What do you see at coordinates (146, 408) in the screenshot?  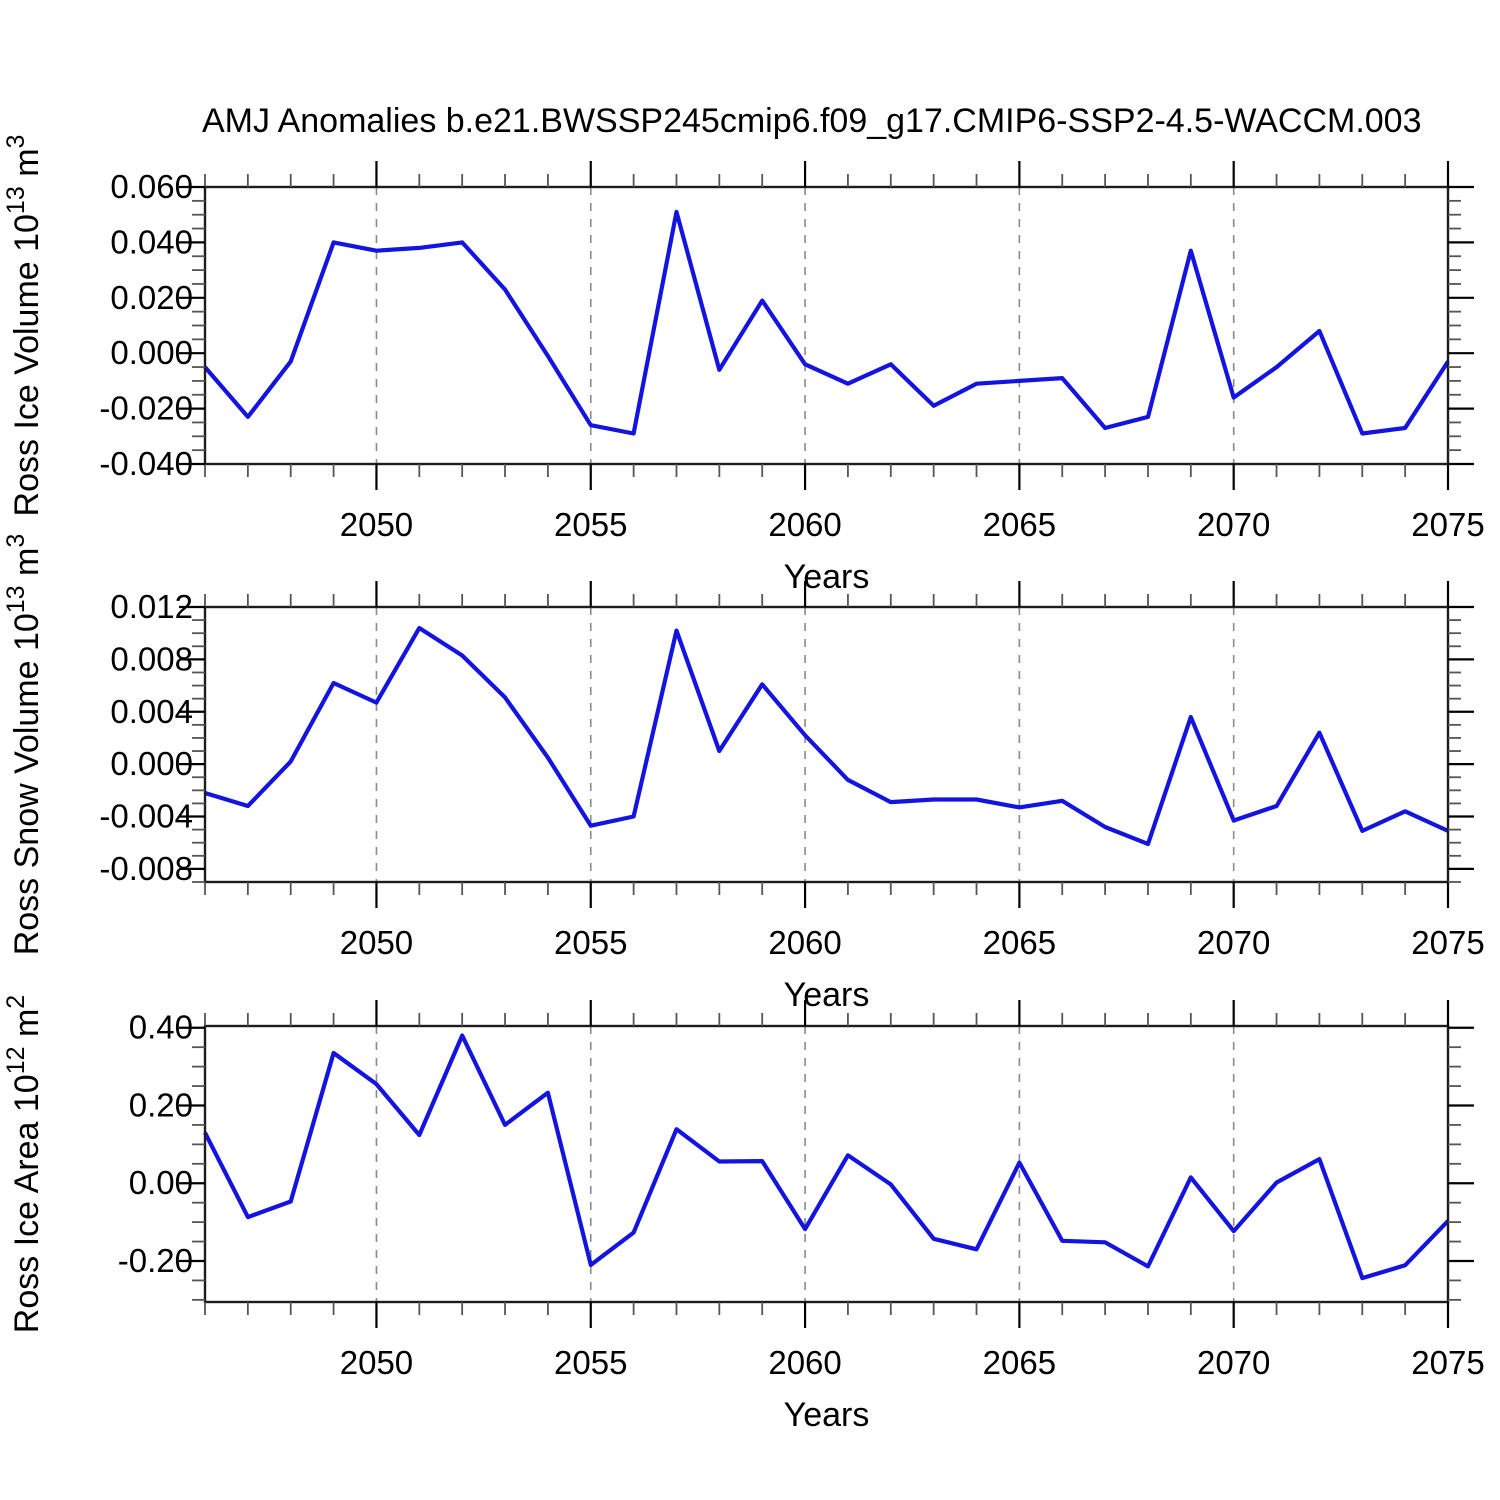 I see `y-tick-label: -0.020` at bounding box center [146, 408].